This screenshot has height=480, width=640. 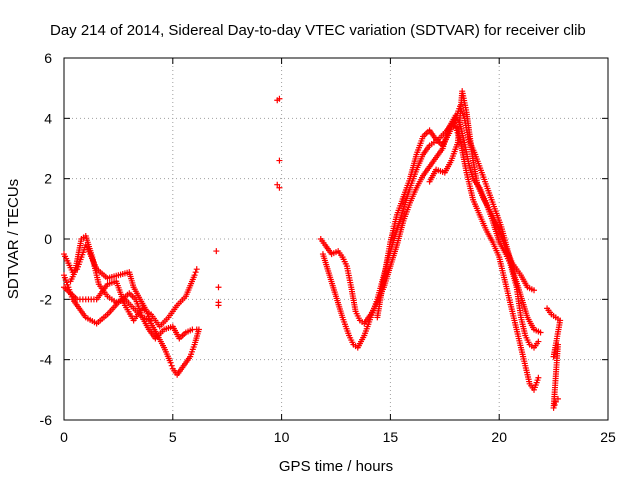 I want to click on x-tick-label: 10, so click(x=282, y=437).